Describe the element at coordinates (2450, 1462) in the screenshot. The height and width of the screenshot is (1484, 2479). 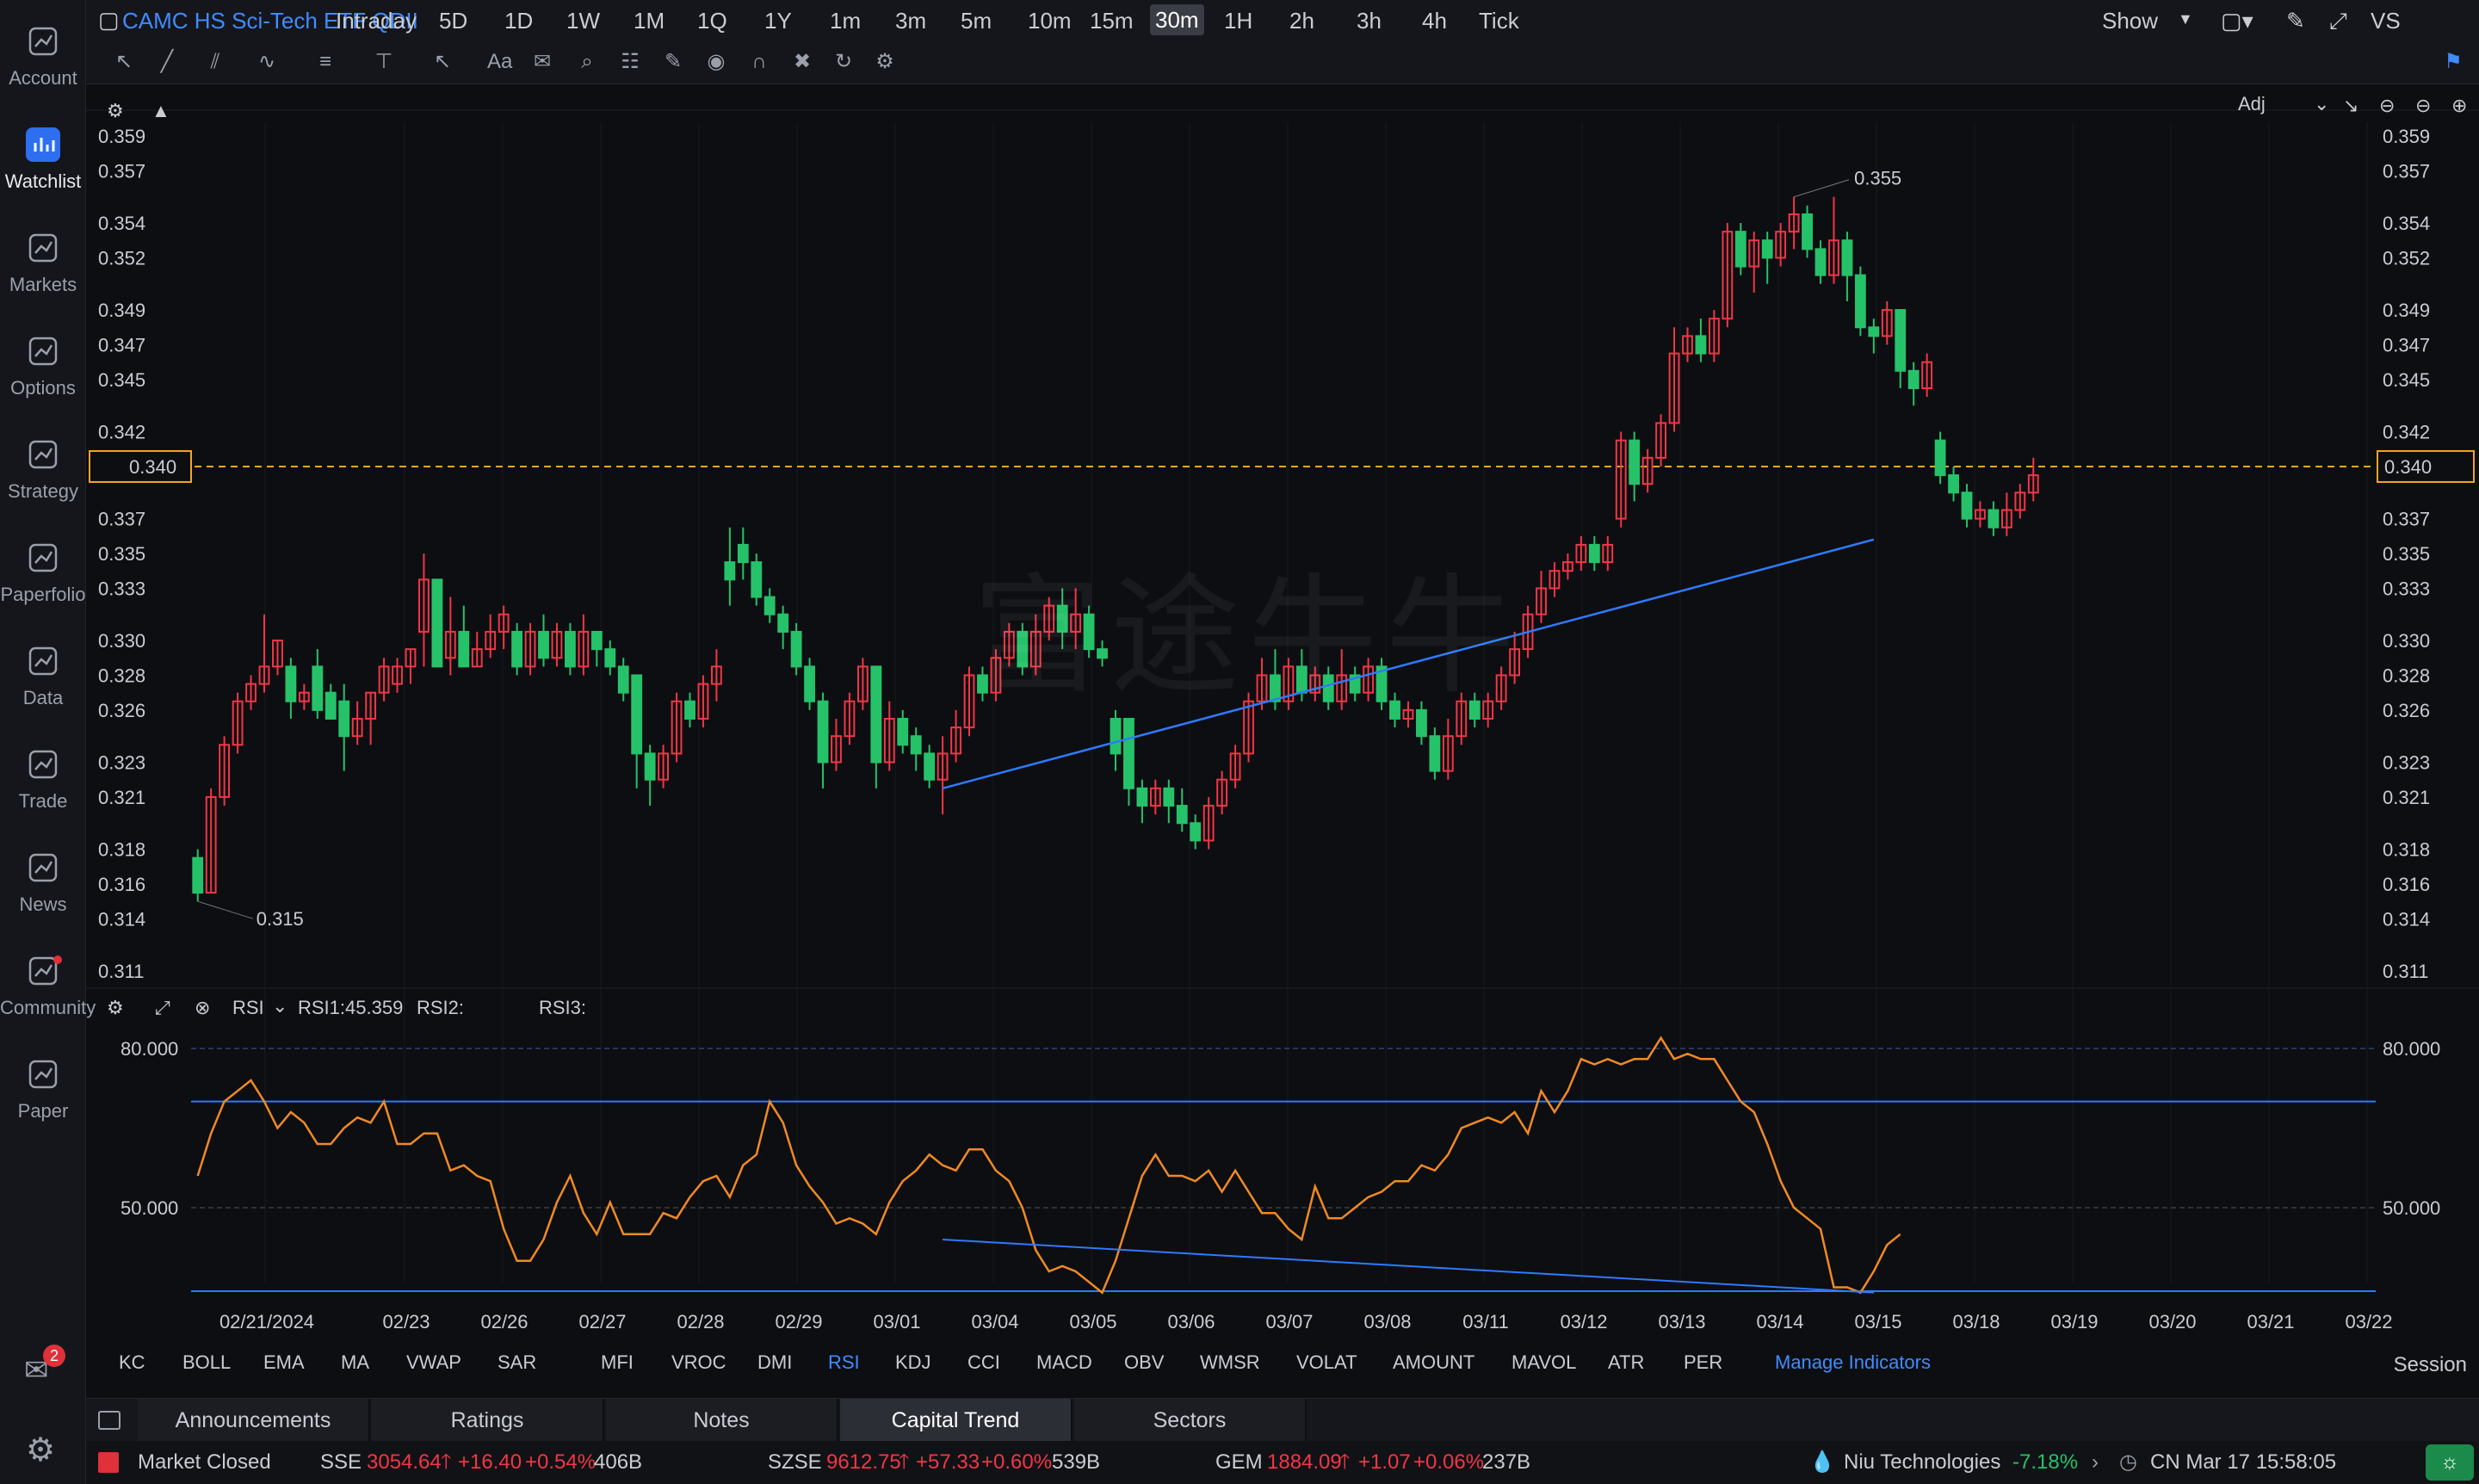
I see `chat-icon: ☼` at that location.